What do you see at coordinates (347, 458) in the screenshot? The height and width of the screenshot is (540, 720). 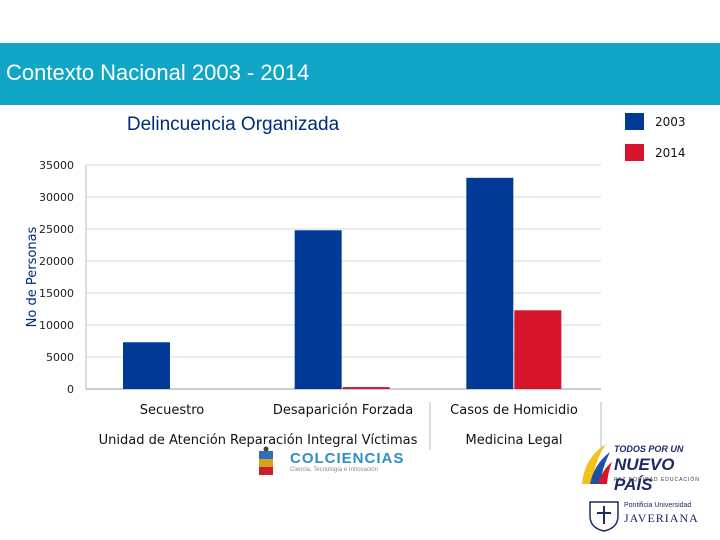 I see `colciencias-brand: COLCIENCIAS` at bounding box center [347, 458].